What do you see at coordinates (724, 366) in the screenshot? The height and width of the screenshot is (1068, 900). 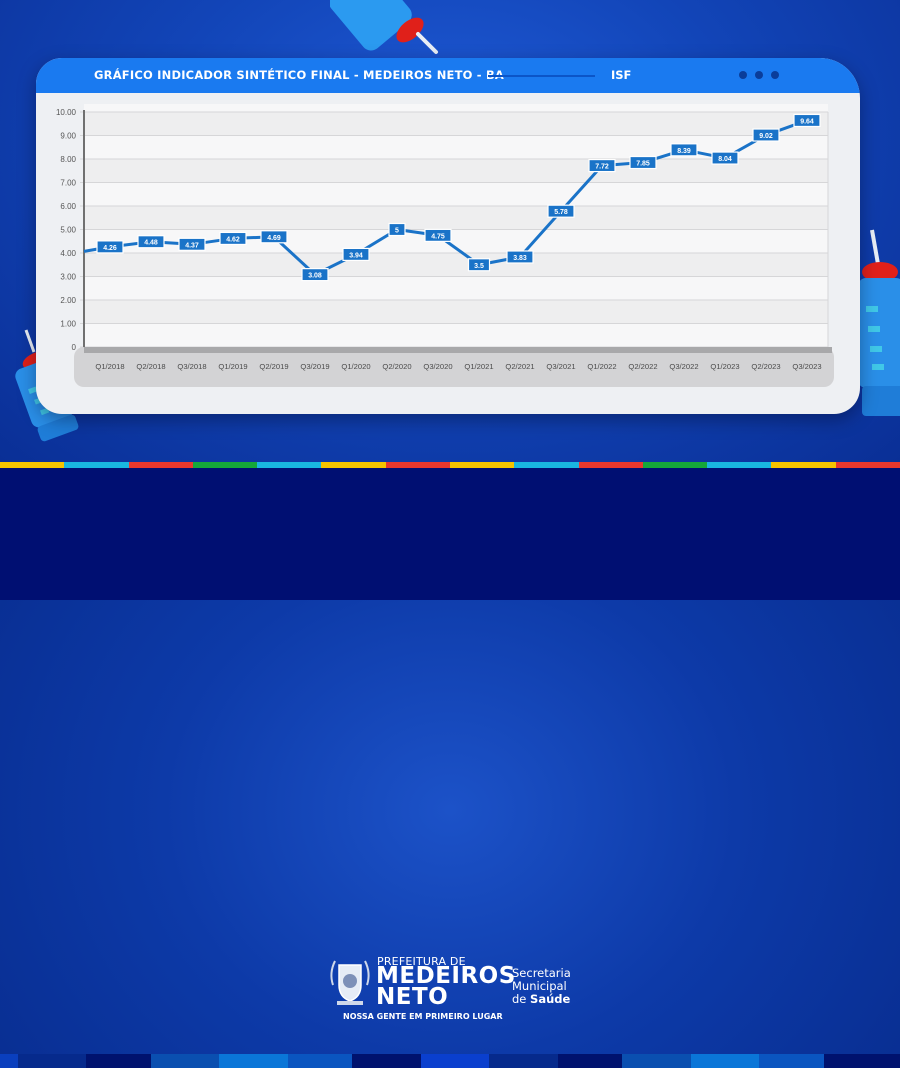 I see `x-tick-label: Q1/2023` at bounding box center [724, 366].